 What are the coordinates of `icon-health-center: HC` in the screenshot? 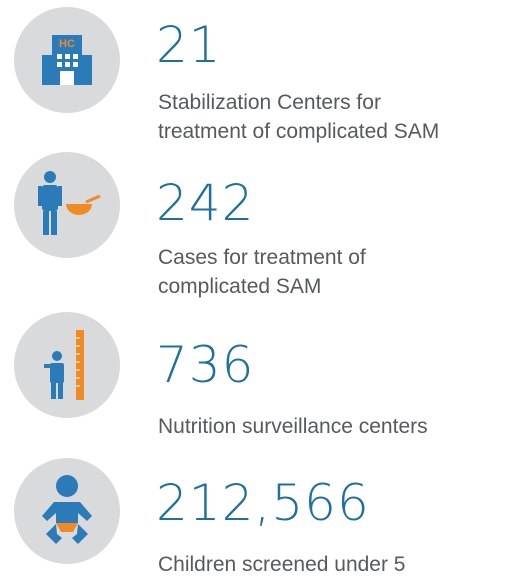 It's located at (67, 60).